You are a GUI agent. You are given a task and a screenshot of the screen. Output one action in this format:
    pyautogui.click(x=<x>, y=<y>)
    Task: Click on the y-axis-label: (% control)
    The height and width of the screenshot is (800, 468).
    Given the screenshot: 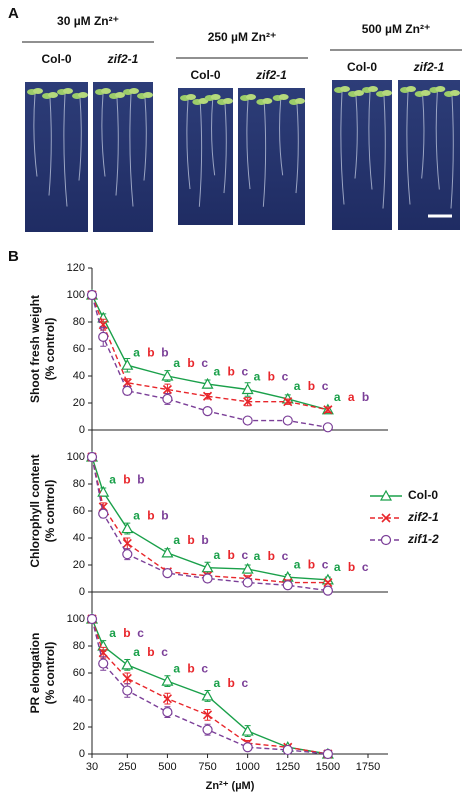 What is the action you would take?
    pyautogui.click(x=50, y=349)
    